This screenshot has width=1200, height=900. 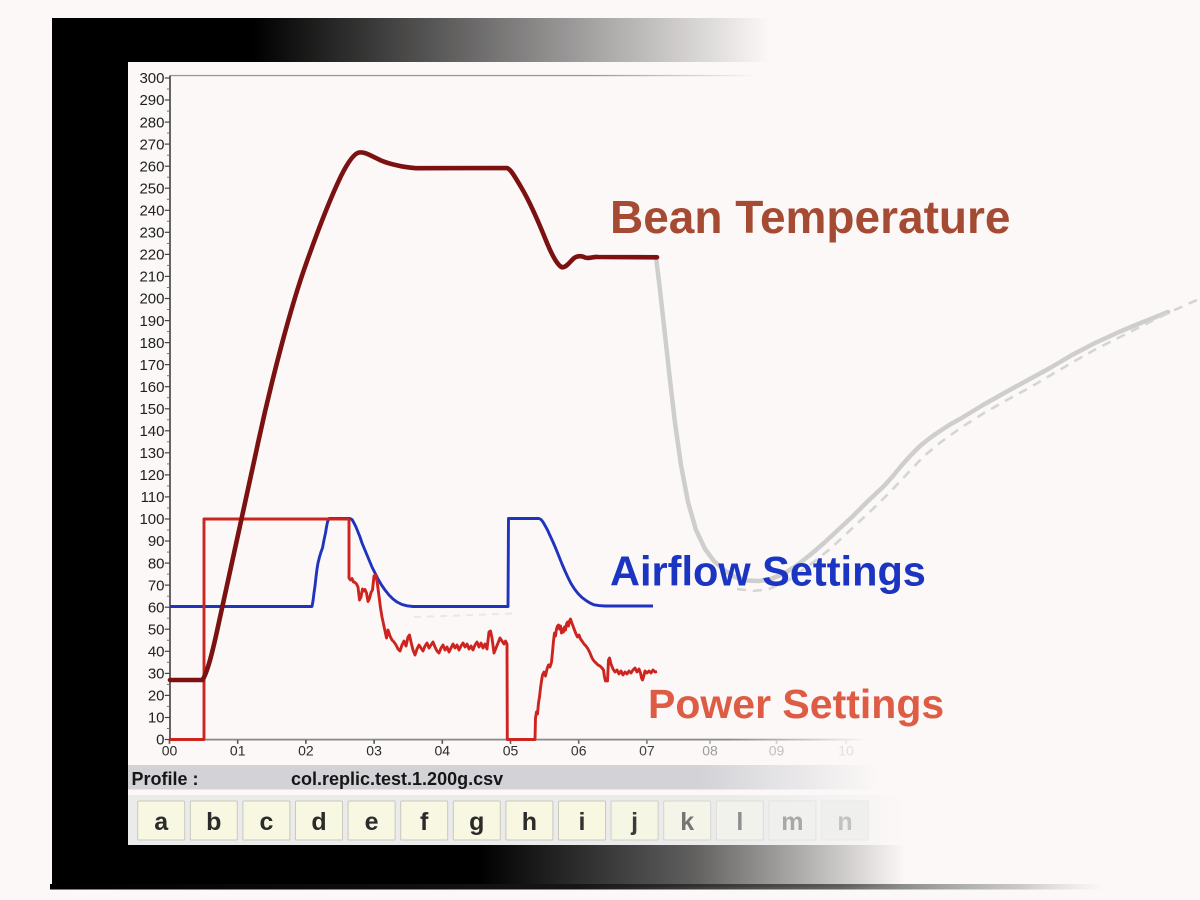 What do you see at coordinates (151, 233) in the screenshot?
I see `svg-text: 230` at bounding box center [151, 233].